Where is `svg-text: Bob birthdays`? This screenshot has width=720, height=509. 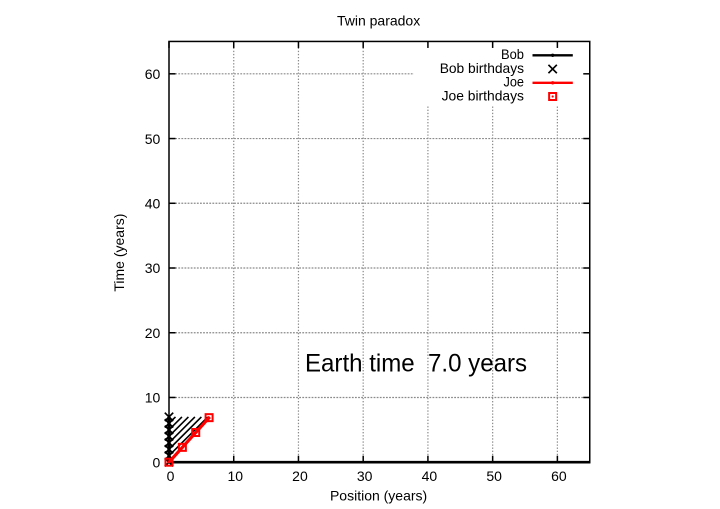
svg-text: Bob birthdays is located at coordinates (482, 68).